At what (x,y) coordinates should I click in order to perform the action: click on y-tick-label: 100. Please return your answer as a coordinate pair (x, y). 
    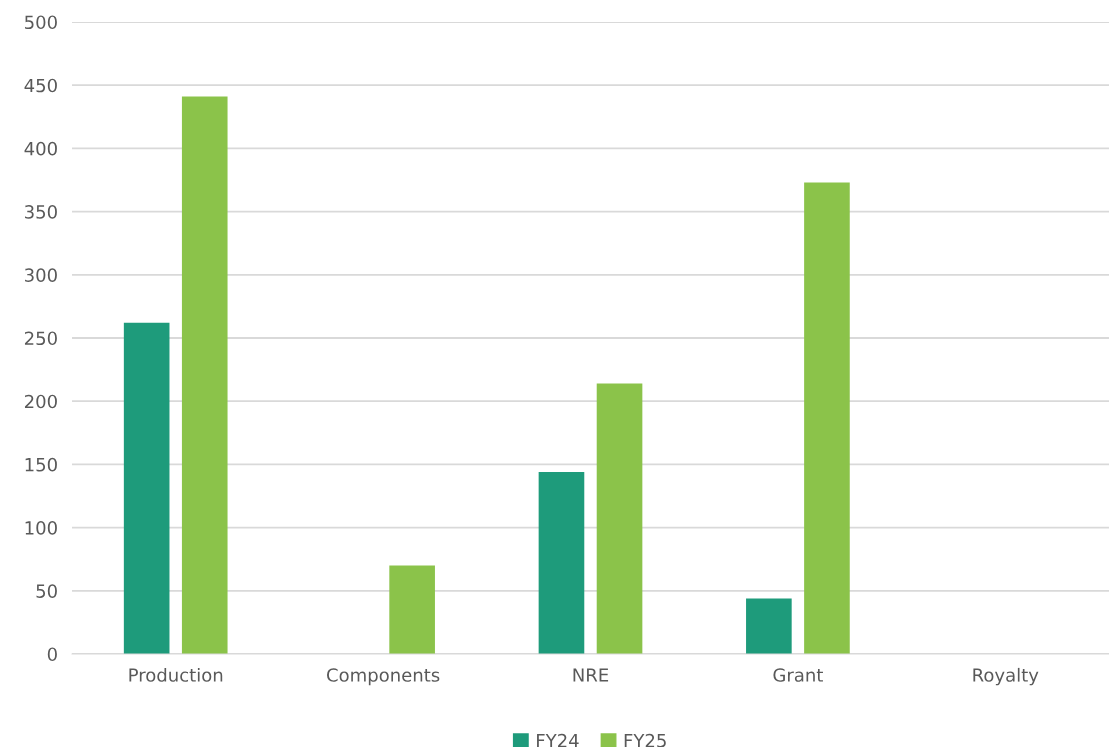
    Looking at the image, I should click on (41, 528).